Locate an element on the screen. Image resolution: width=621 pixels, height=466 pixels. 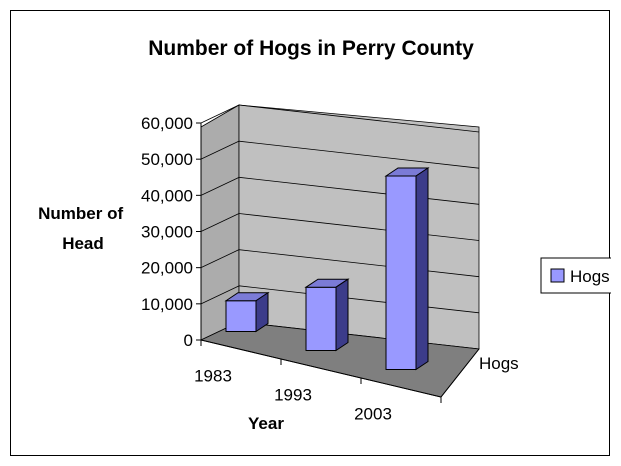
bar-front-1993 is located at coordinates (321, 318).